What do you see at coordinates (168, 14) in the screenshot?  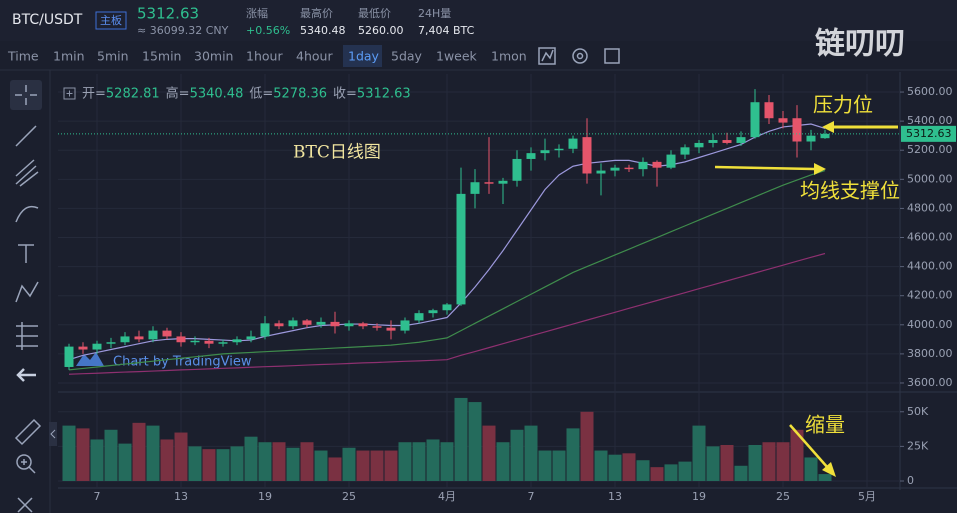 I see `price: 5312.63` at bounding box center [168, 14].